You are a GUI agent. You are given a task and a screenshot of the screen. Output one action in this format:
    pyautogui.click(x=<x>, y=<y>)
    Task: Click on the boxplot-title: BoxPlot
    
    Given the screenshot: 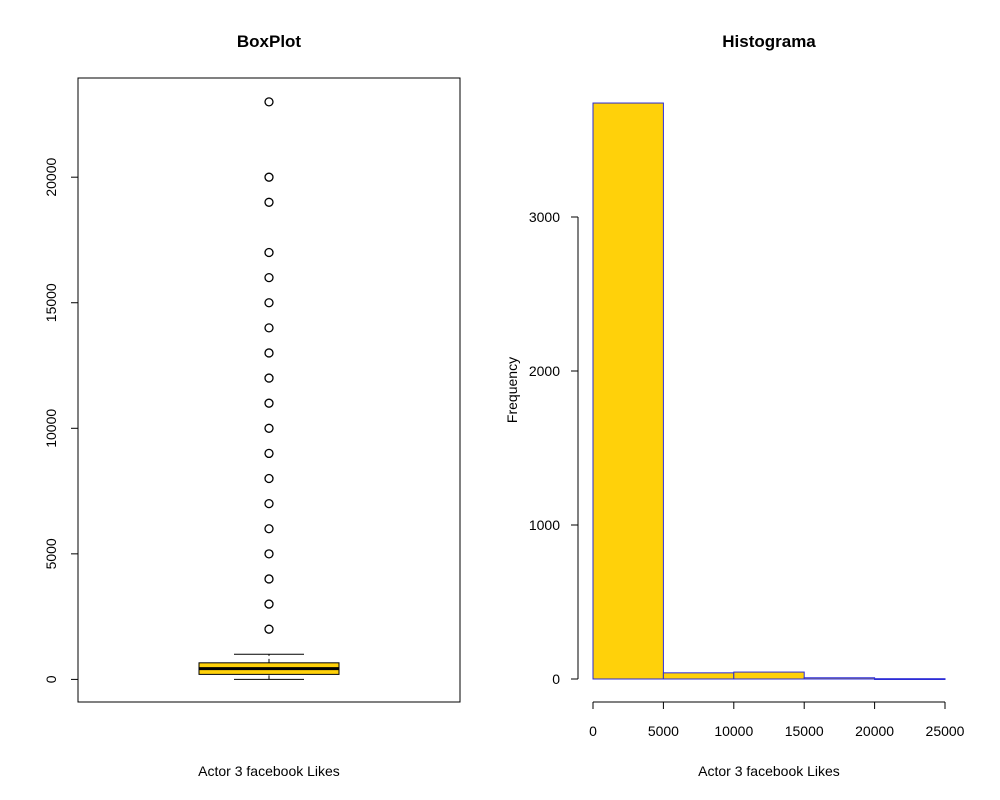 What is the action you would take?
    pyautogui.click(x=269, y=41)
    